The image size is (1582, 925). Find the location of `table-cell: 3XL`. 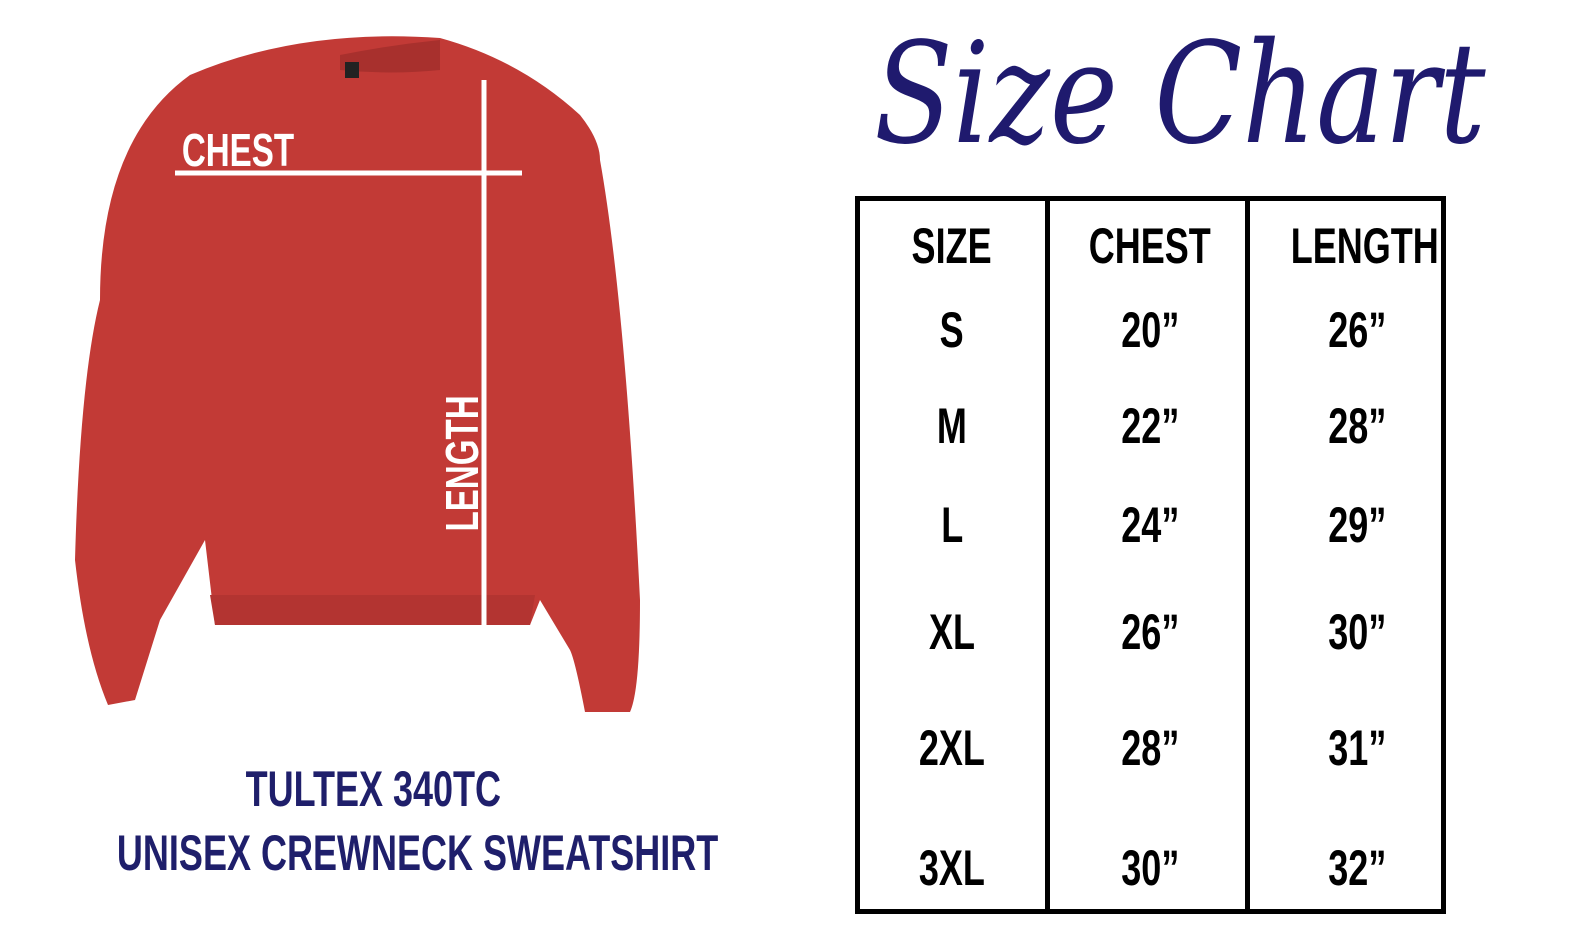

table-cell: 3XL is located at coordinates (952, 868).